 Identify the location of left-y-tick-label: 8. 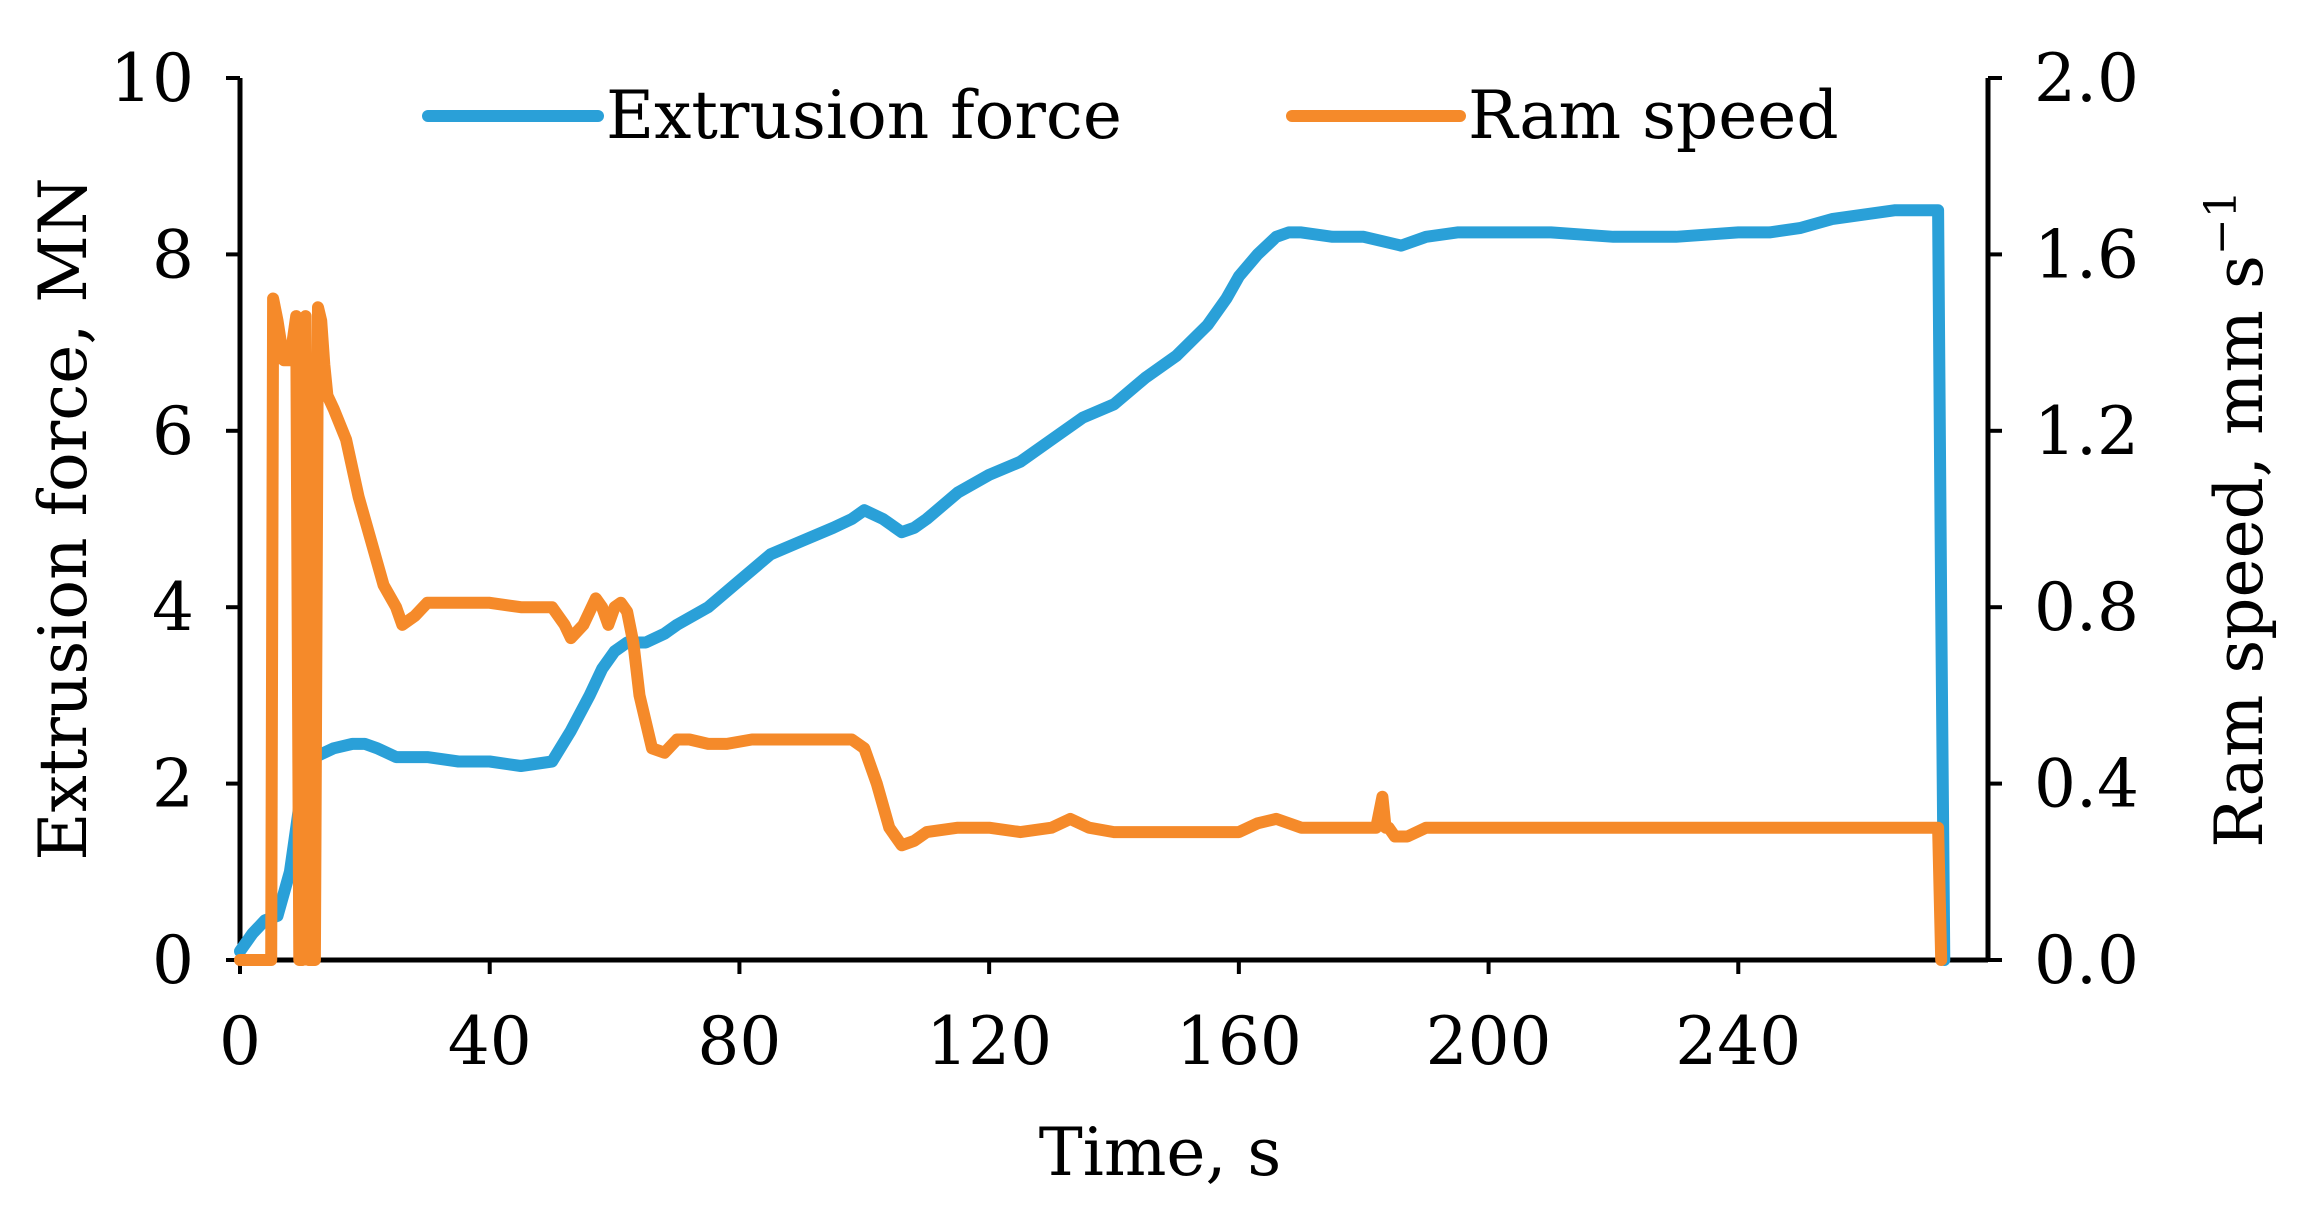
(173, 254).